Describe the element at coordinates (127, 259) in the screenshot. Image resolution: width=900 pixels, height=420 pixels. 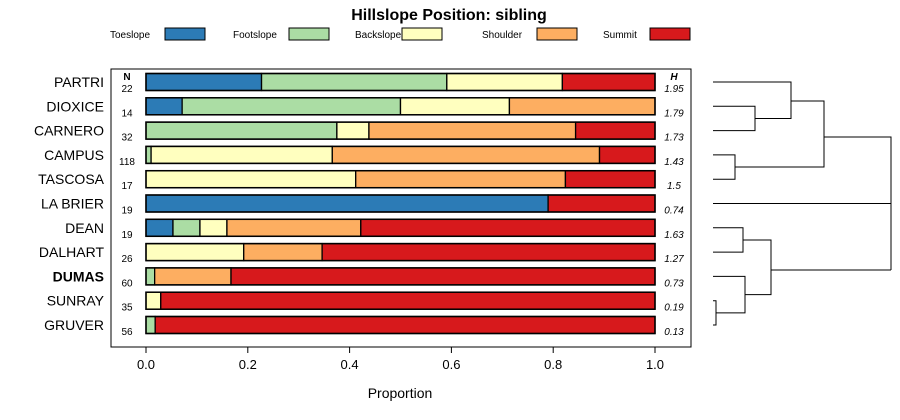
I see `row-n-value: 26` at that location.